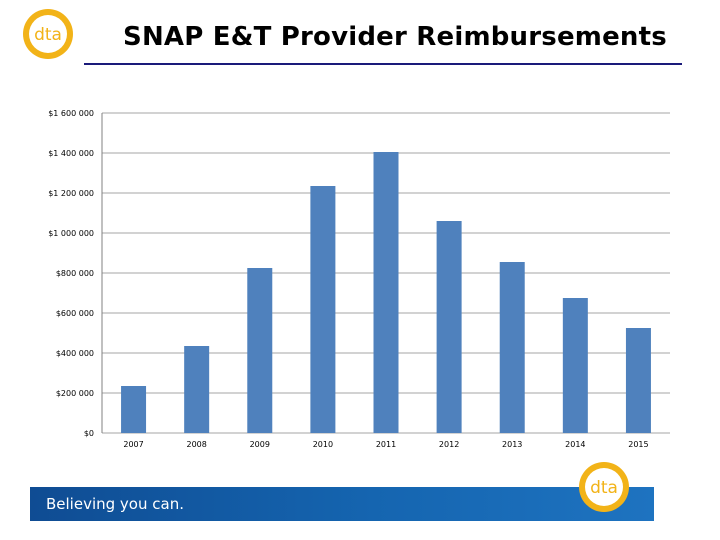 The image size is (720, 540). What do you see at coordinates (133, 444) in the screenshot?
I see `x-tick-label: 2007` at bounding box center [133, 444].